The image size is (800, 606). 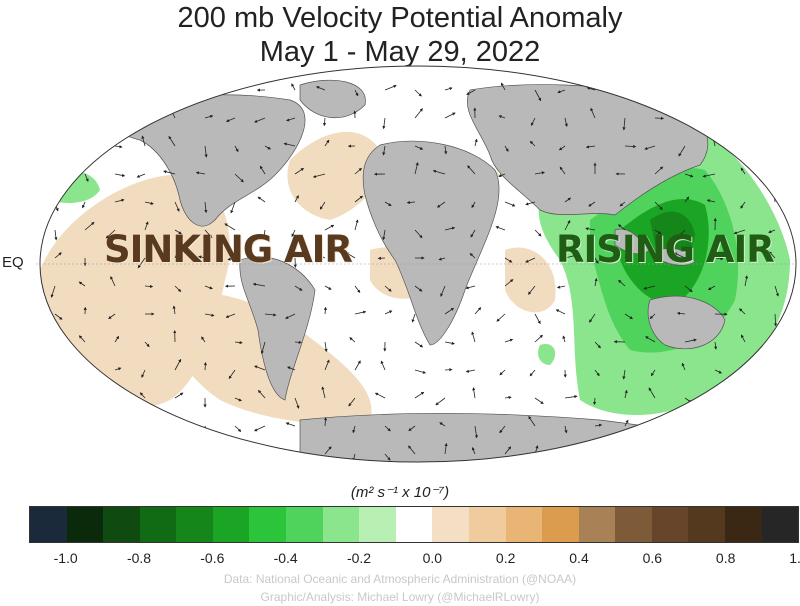 What do you see at coordinates (139, 558) in the screenshot?
I see `colorbar-tick-label: -0.8` at bounding box center [139, 558].